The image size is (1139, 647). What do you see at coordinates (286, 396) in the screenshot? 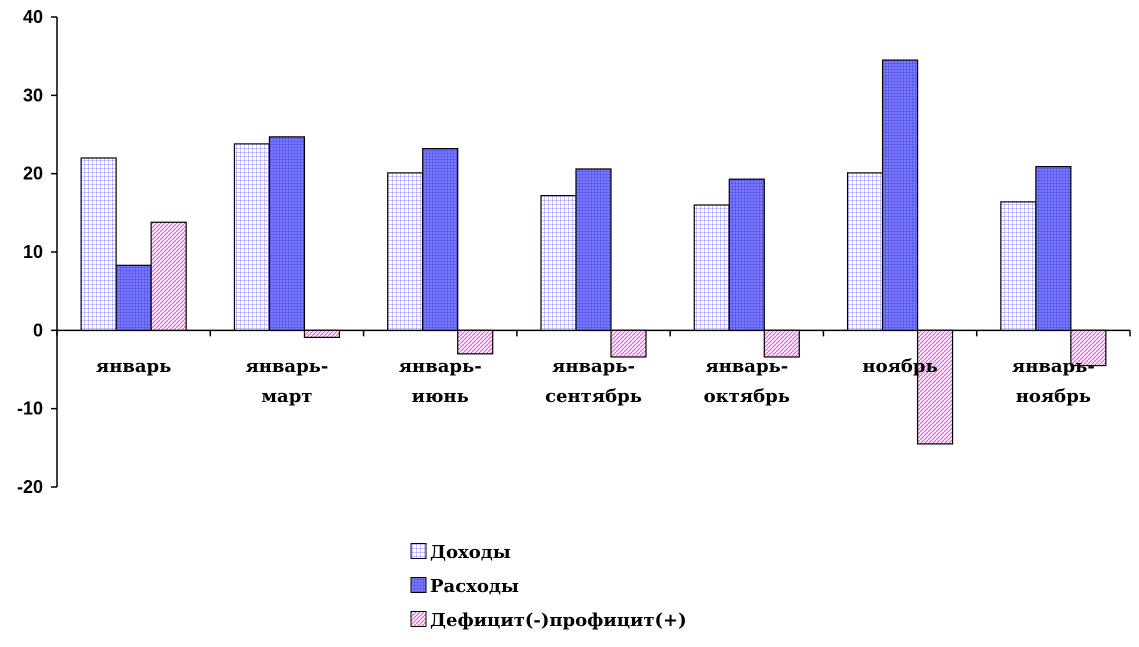
I see `x-tick-label: март` at bounding box center [286, 396].